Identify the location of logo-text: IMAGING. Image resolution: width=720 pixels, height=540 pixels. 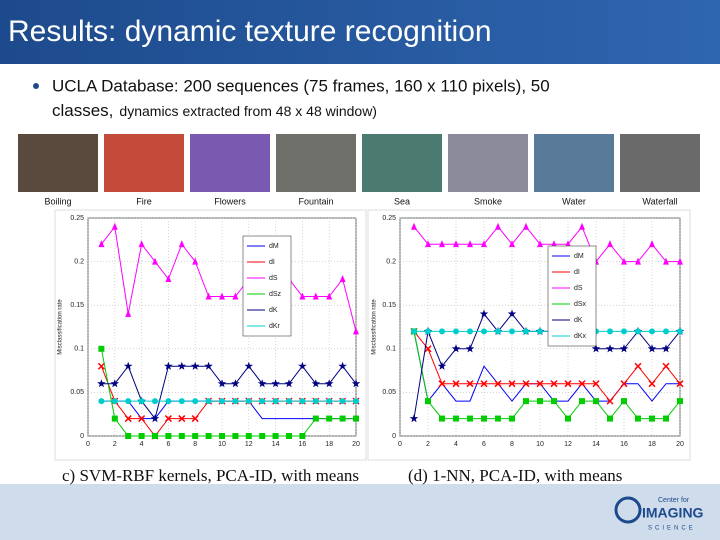
(673, 513).